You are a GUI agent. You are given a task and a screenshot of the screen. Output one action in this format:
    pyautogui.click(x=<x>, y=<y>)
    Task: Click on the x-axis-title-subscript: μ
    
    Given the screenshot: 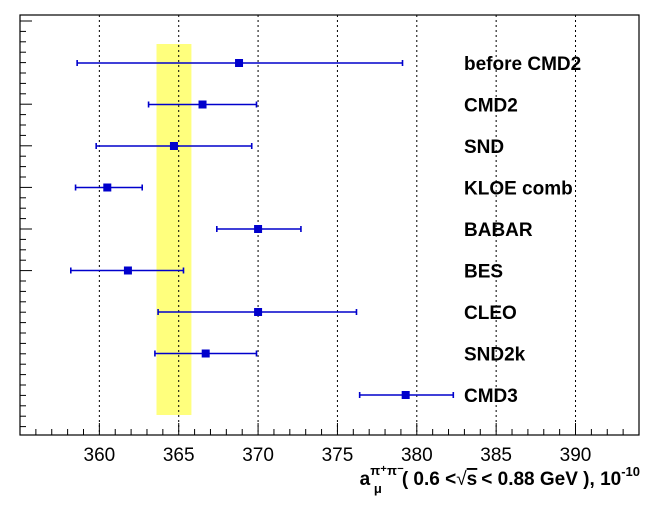 What is the action you would take?
    pyautogui.click(x=378, y=488)
    